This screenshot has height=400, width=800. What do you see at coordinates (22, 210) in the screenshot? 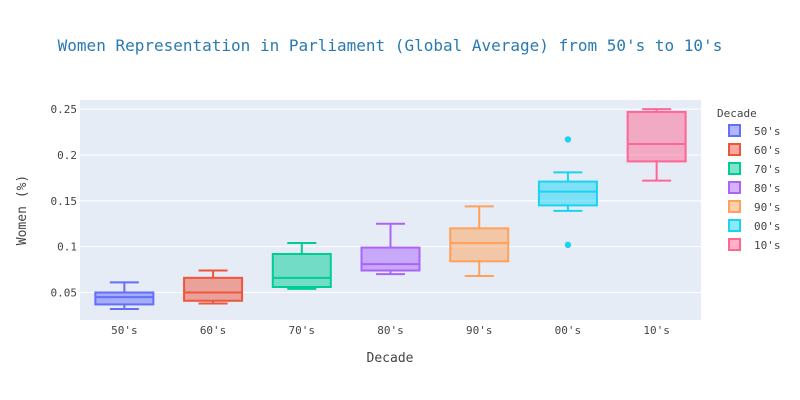
I see `y-axis-title: Women (%)` at bounding box center [22, 210].